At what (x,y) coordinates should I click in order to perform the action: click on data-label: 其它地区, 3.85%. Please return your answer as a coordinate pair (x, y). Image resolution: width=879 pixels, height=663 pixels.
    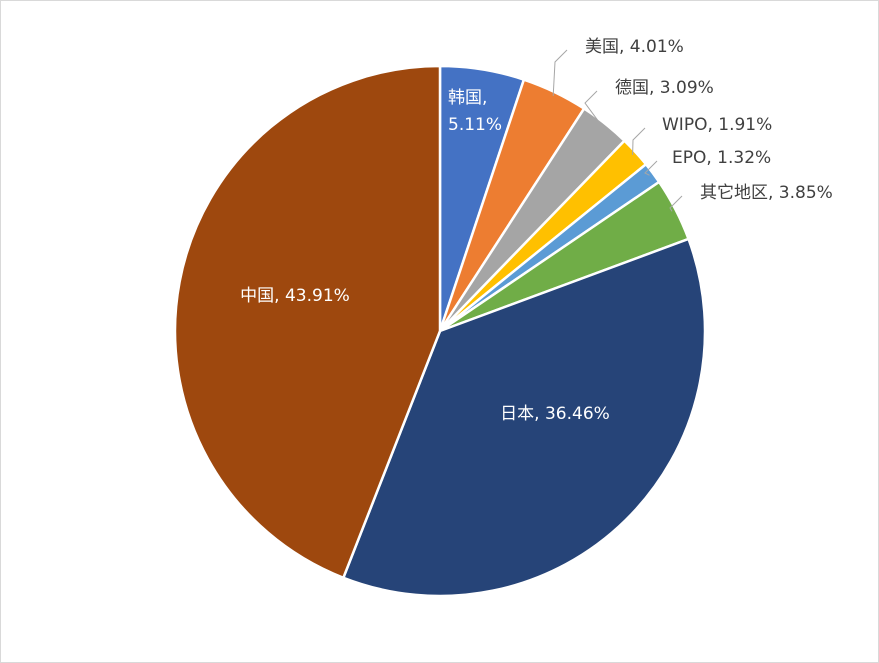
    Looking at the image, I should click on (766, 193).